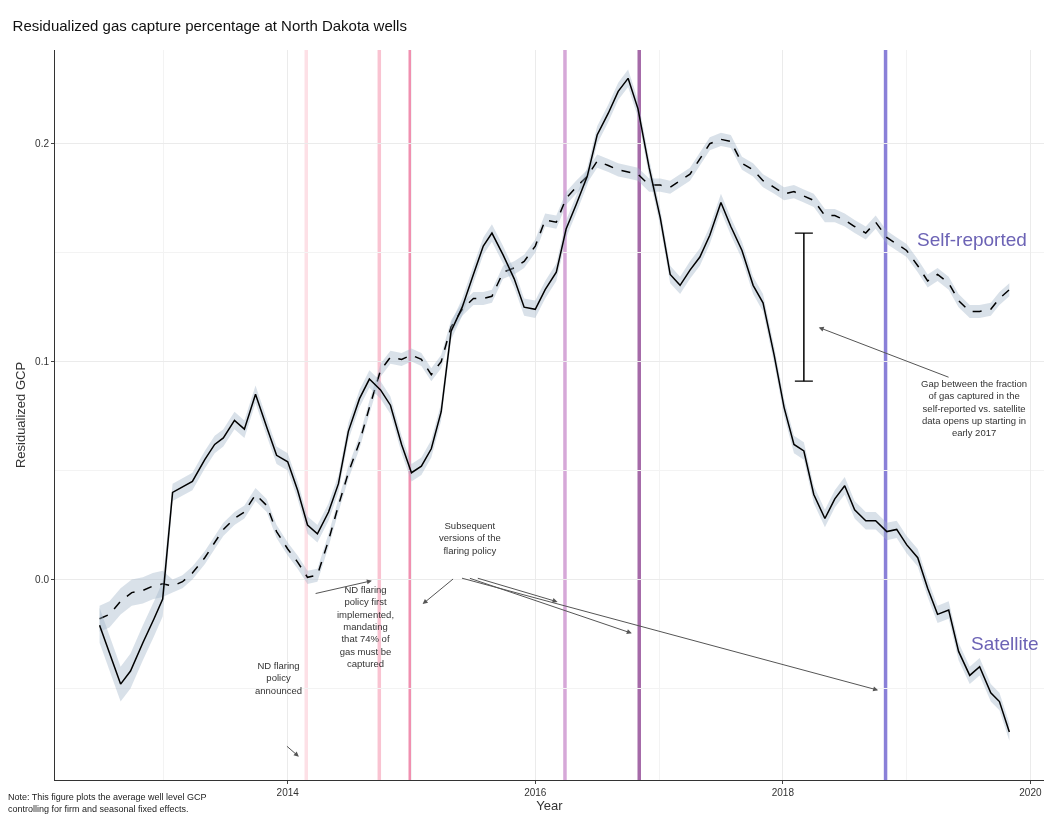 This screenshot has height=818, width=1046. I want to click on x-axis-title: Year, so click(550, 805).